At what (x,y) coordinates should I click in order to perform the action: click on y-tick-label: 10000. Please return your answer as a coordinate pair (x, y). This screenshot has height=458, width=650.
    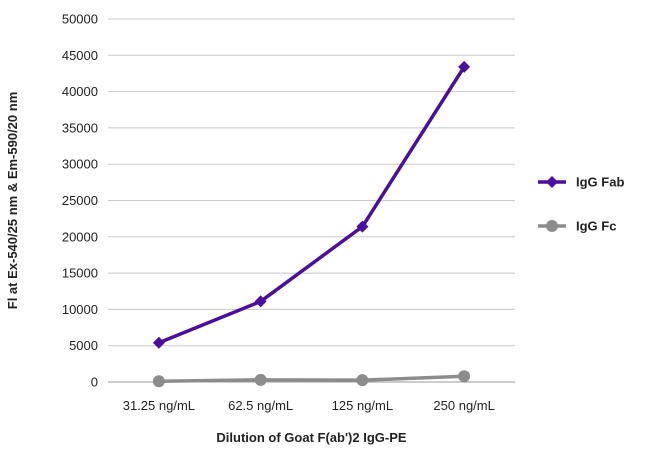
    Looking at the image, I should click on (80, 309).